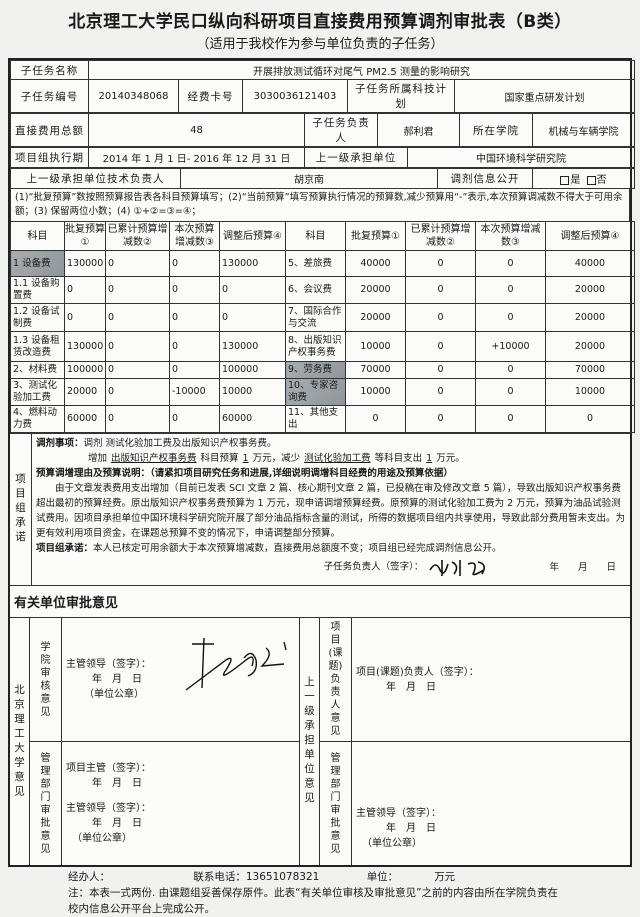 The width and height of the screenshot is (640, 917). I want to click on promise-label: 项目组承诺：, so click(65, 548).